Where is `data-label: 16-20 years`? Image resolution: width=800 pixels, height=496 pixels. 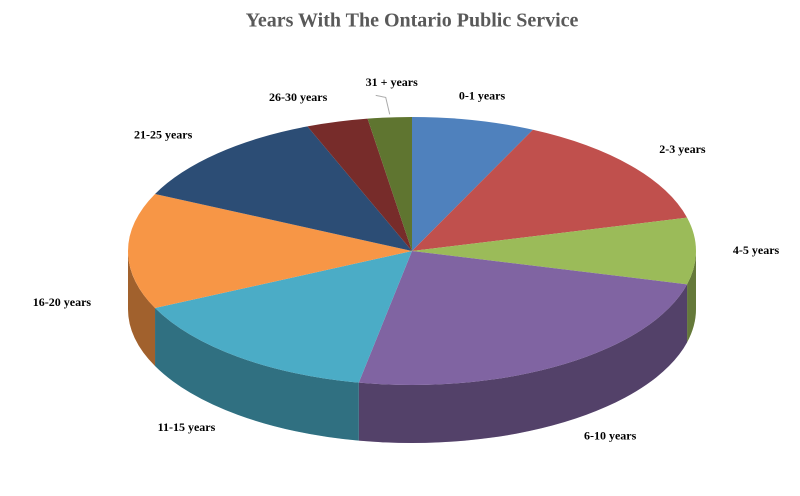
data-label: 16-20 years is located at coordinates (62, 302).